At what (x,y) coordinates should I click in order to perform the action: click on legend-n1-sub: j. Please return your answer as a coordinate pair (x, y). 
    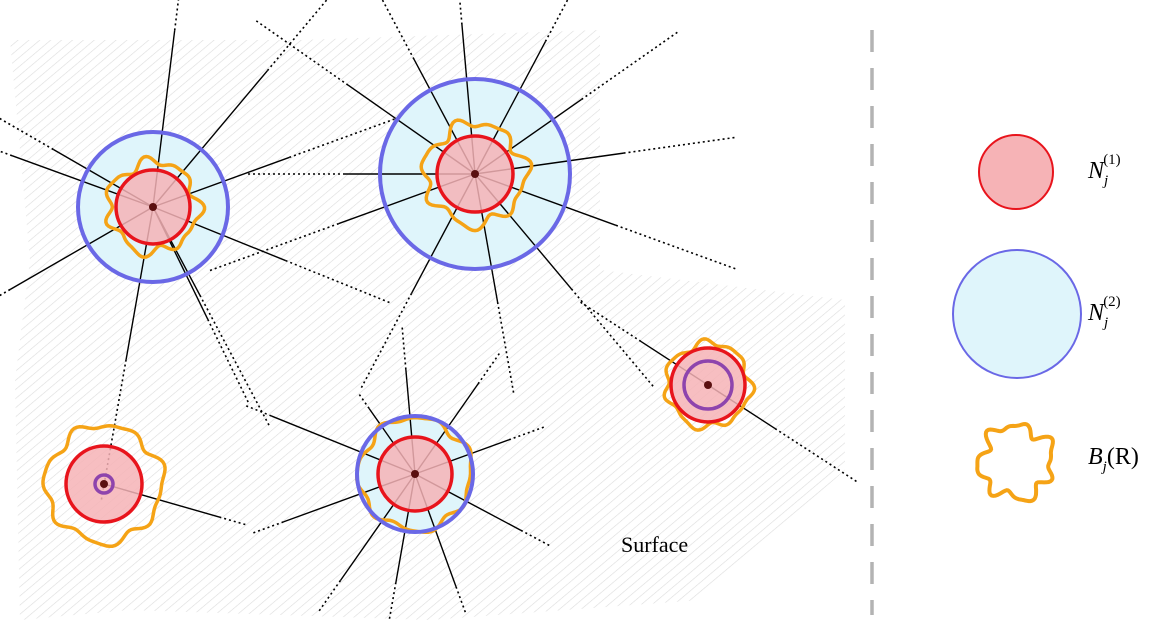
    Looking at the image, I should click on (1105, 181).